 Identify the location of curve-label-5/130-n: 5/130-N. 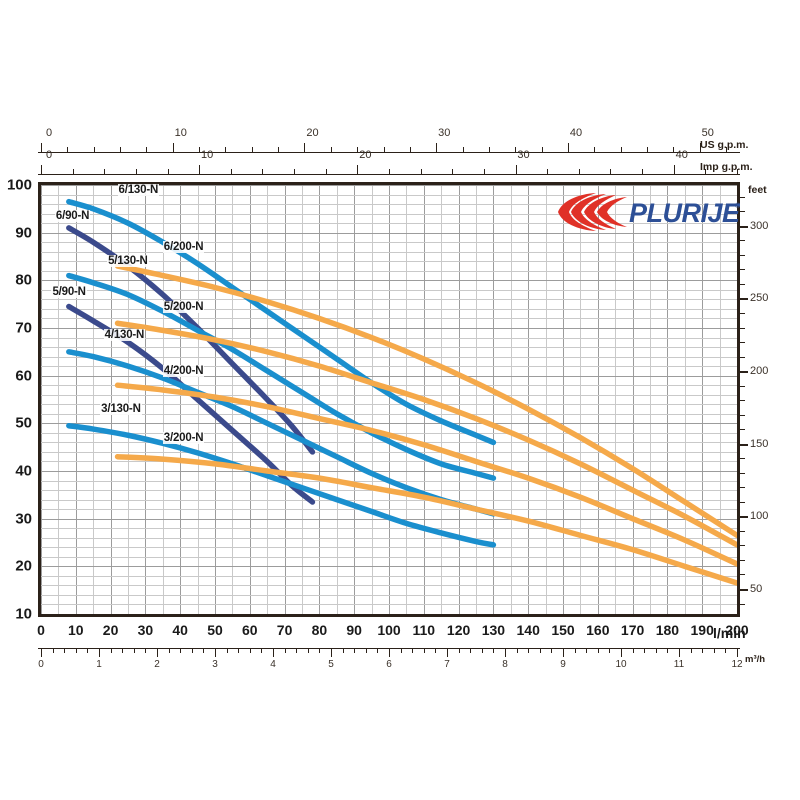
(128, 261).